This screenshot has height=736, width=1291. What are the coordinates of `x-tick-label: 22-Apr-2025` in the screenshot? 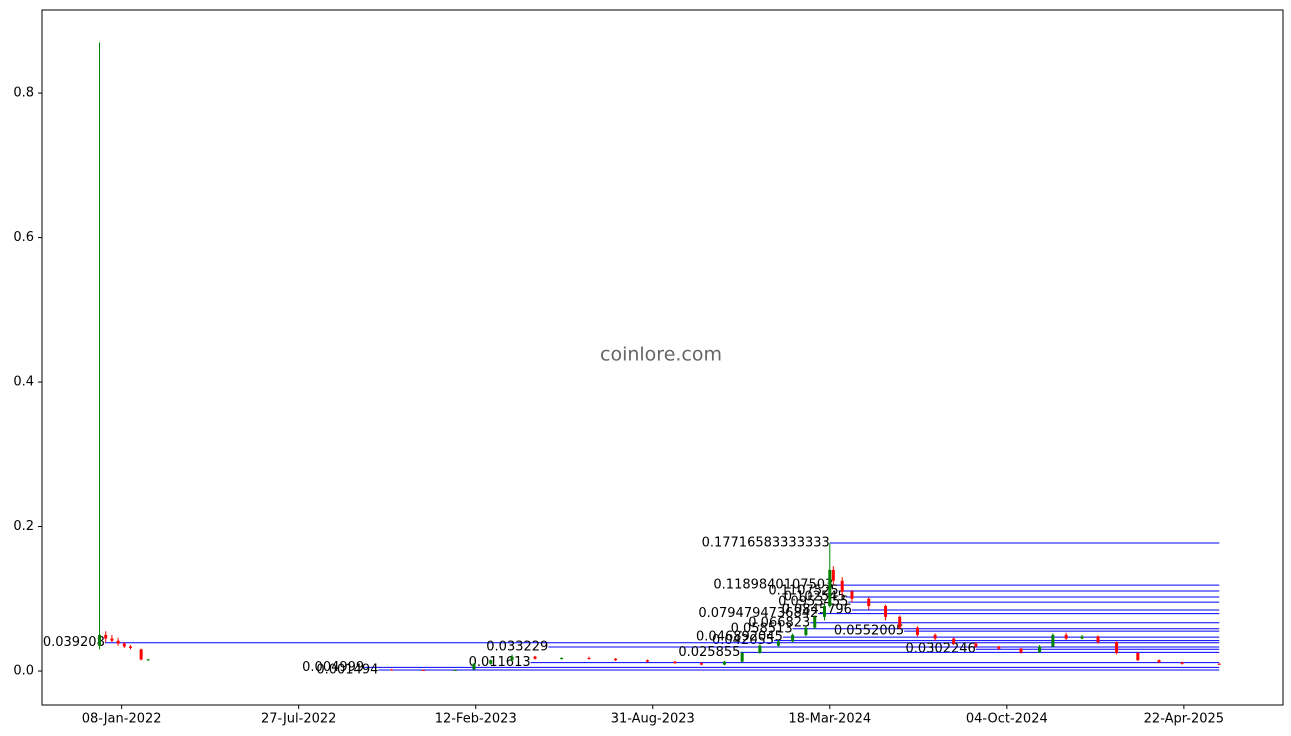 It's located at (1184, 719).